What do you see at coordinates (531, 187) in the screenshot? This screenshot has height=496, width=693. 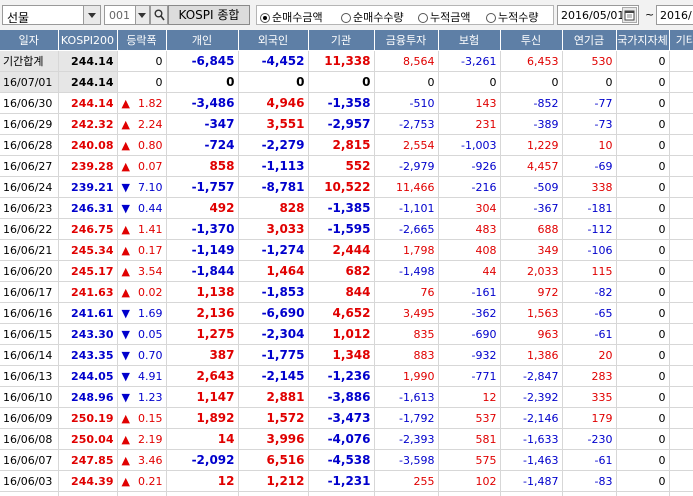 I see `cell-investment-trust: -509` at bounding box center [531, 187].